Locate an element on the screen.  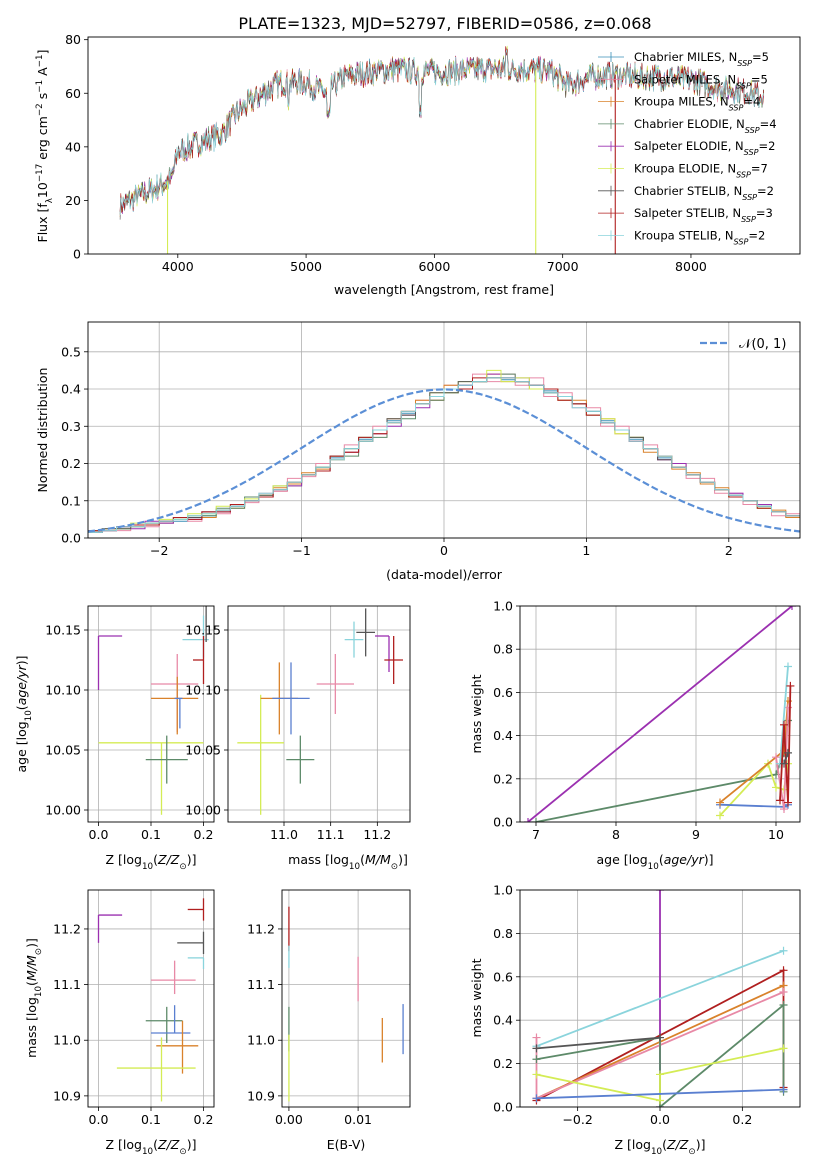
y-axis-label: age [log10(age/yr)] is located at coordinates (24, 713).